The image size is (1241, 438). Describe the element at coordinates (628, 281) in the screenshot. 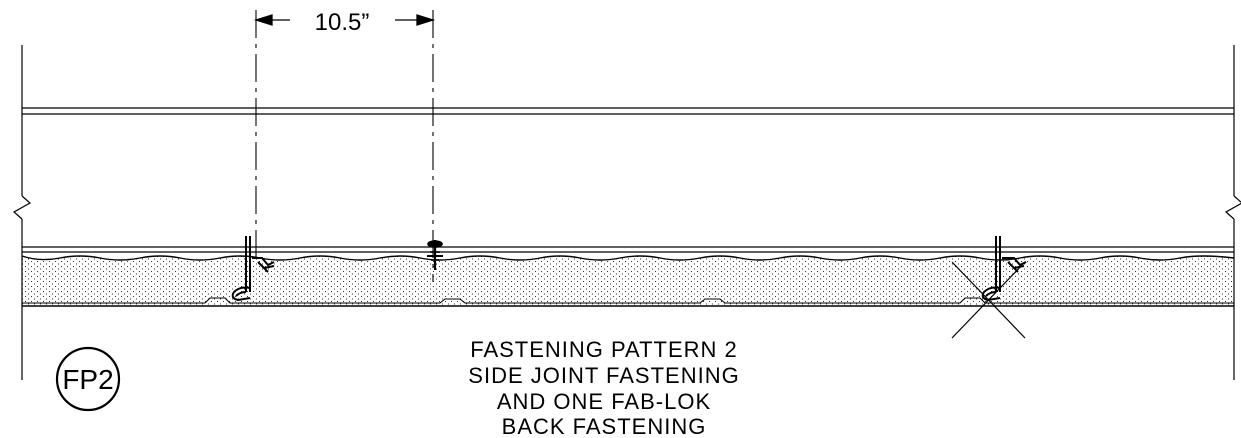

I see `insulated-panel` at that location.